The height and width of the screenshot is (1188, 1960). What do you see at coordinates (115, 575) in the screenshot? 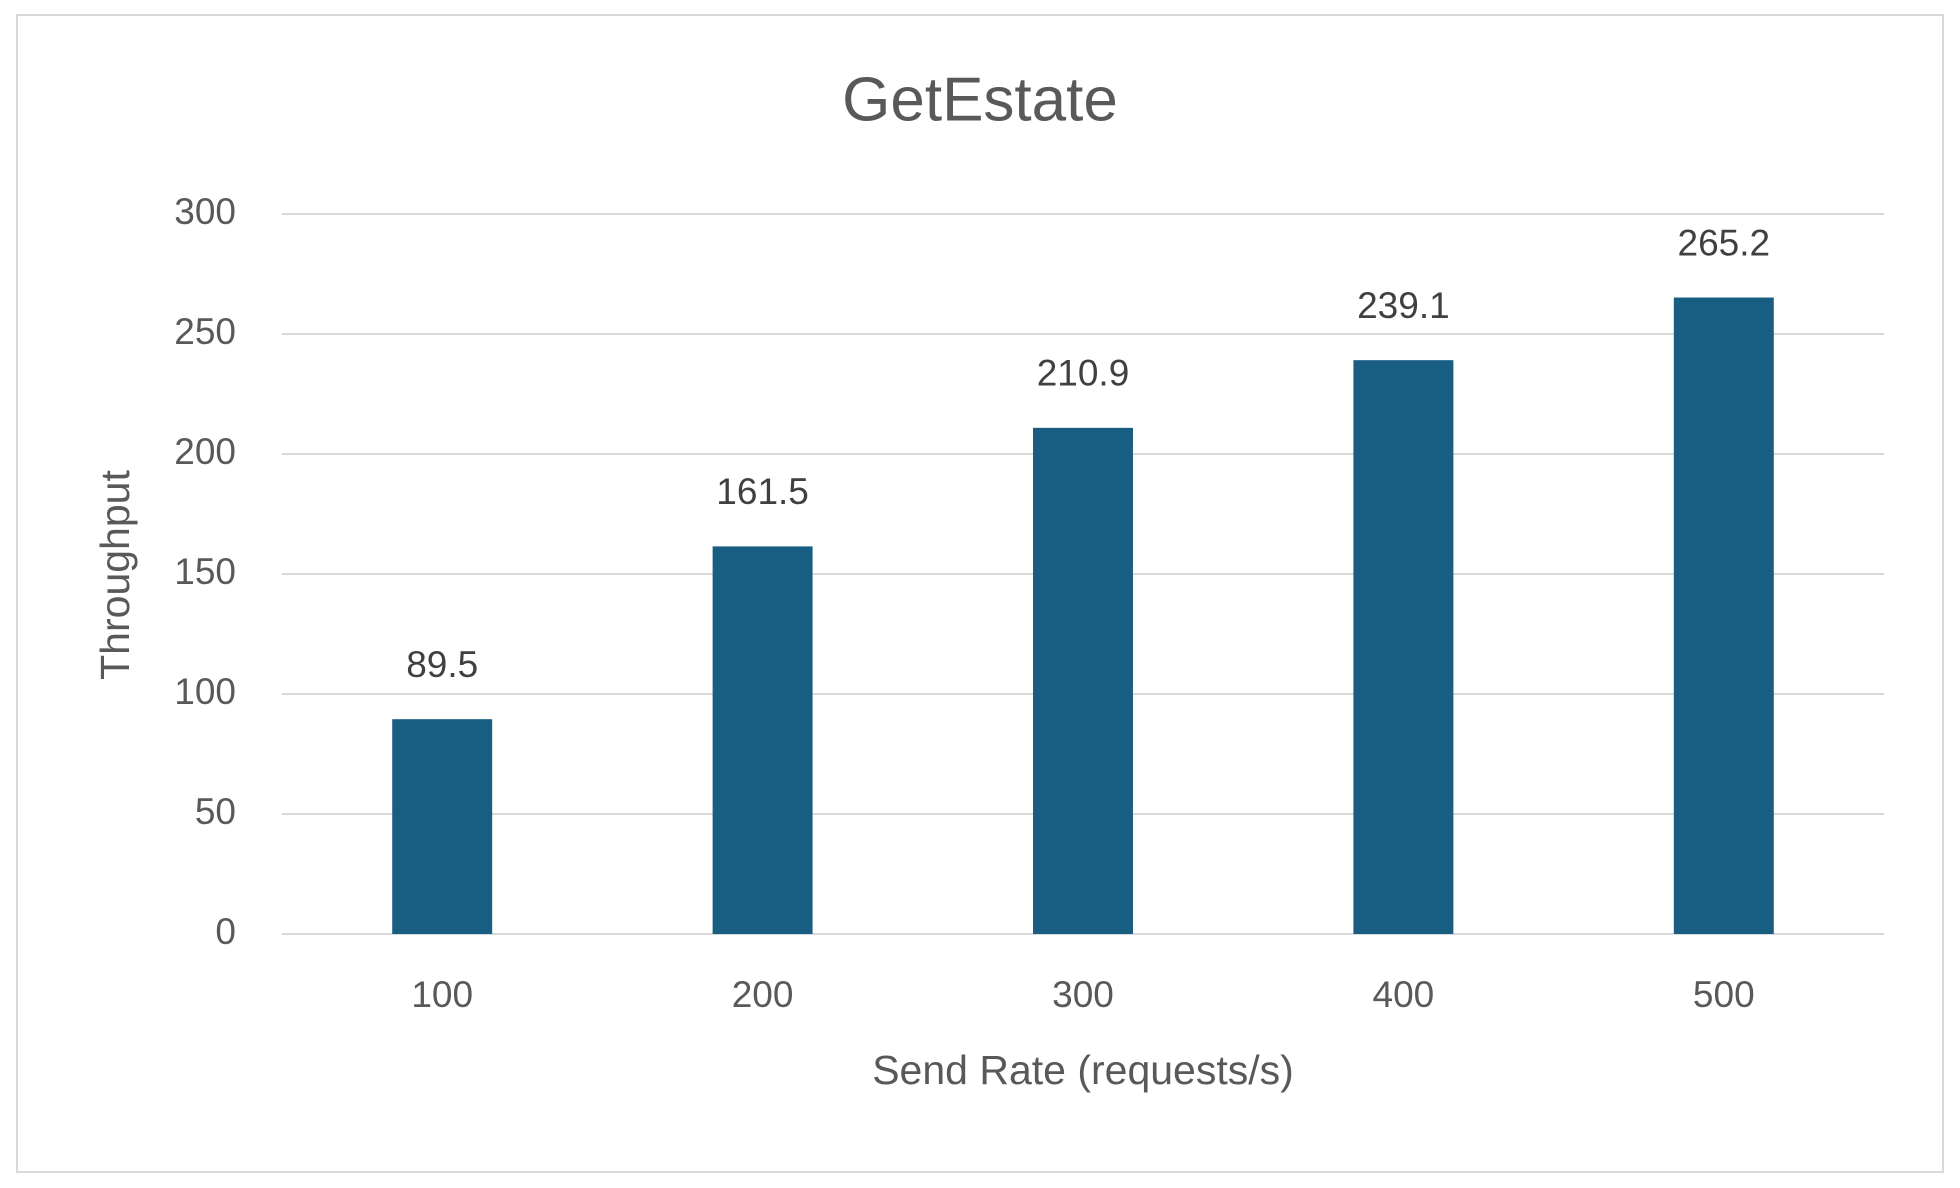
I see `y-axis-title: Throughput` at bounding box center [115, 575].